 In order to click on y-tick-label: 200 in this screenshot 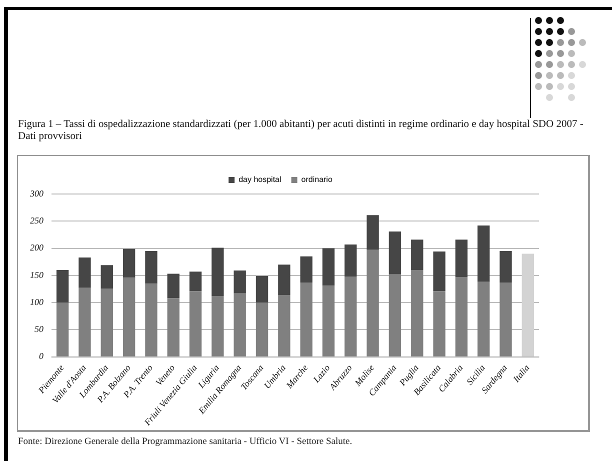, I will do `click(37, 247)`.